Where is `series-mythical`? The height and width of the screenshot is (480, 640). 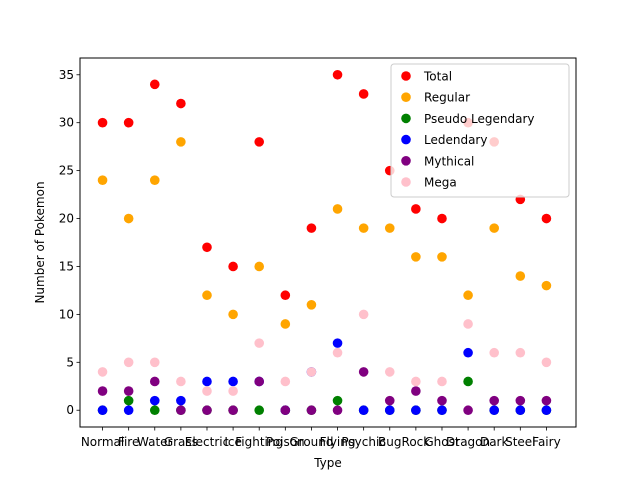 series-mythical is located at coordinates (324, 391).